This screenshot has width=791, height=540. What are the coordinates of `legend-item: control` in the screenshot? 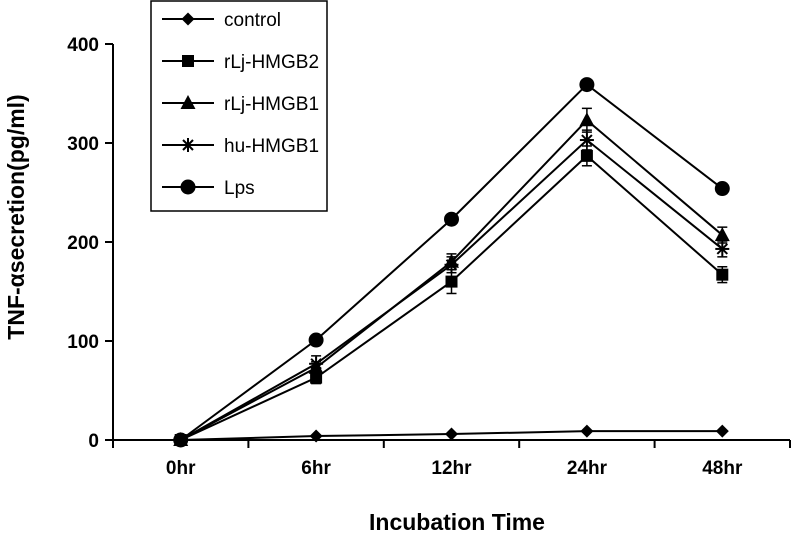 It's located at (221, 20).